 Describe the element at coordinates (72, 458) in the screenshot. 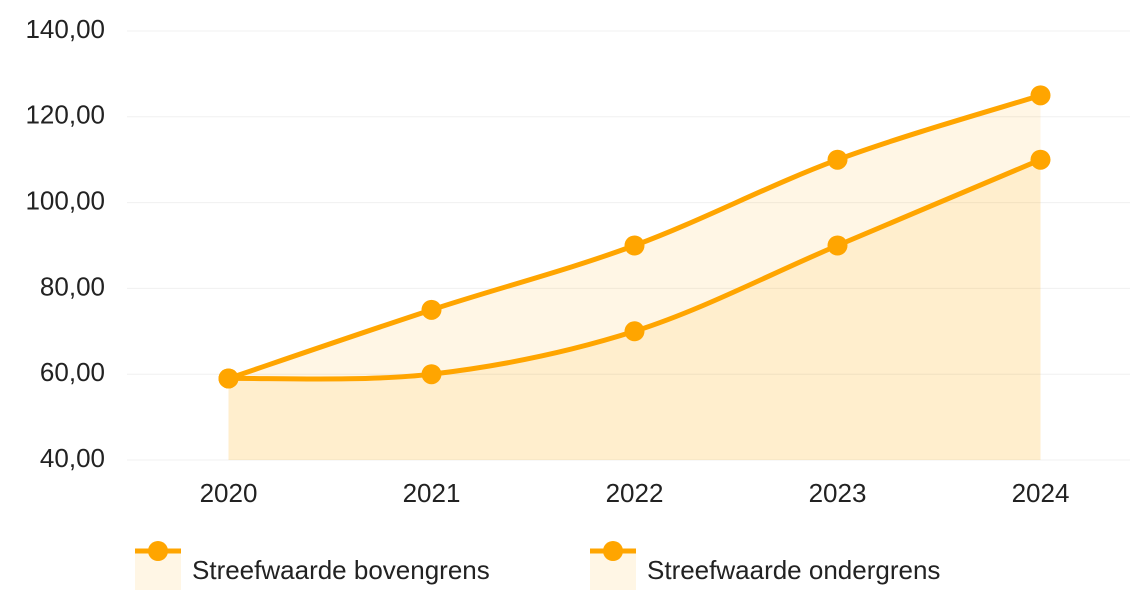

I see `y-tick-label: 40,00` at that location.